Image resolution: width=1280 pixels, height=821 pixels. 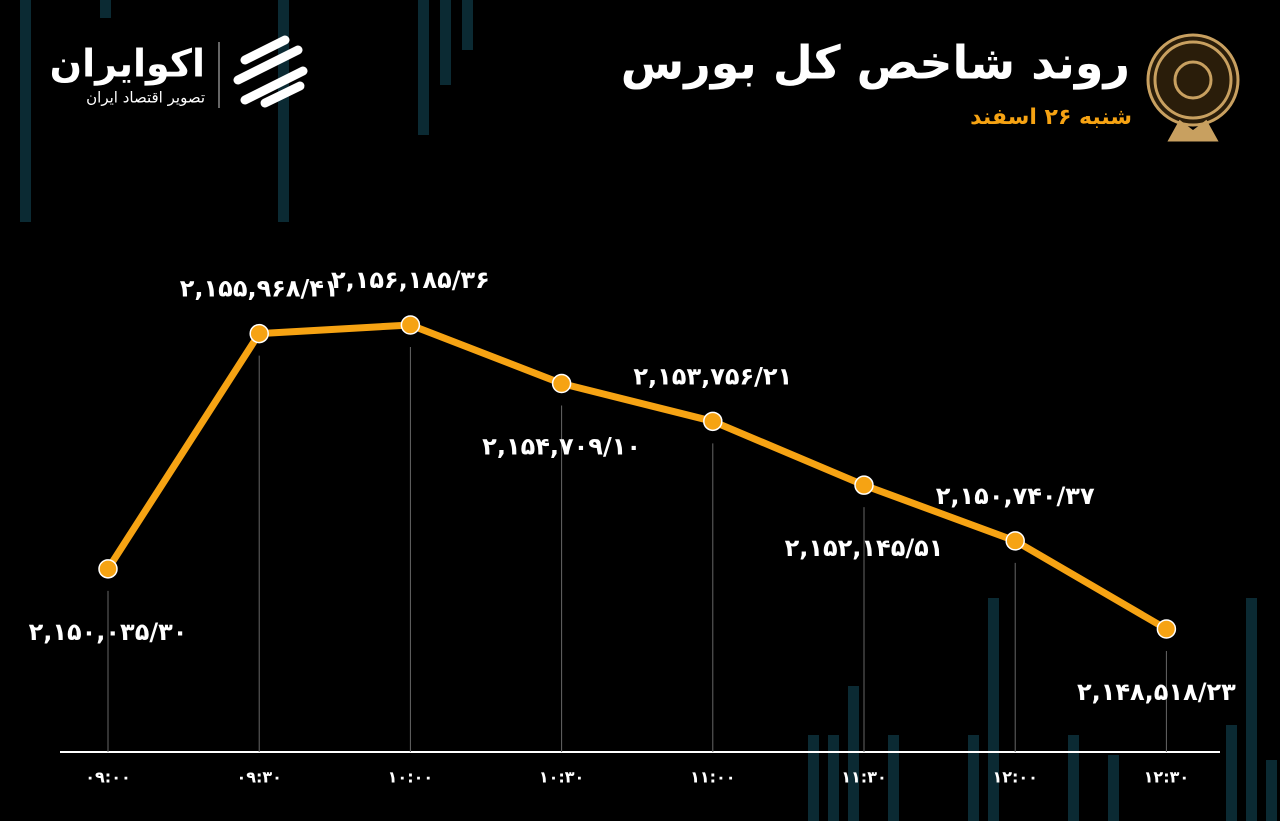 What do you see at coordinates (863, 777) in the screenshot?
I see `x-tick-label: ۱۱:۳۰` at bounding box center [863, 777].